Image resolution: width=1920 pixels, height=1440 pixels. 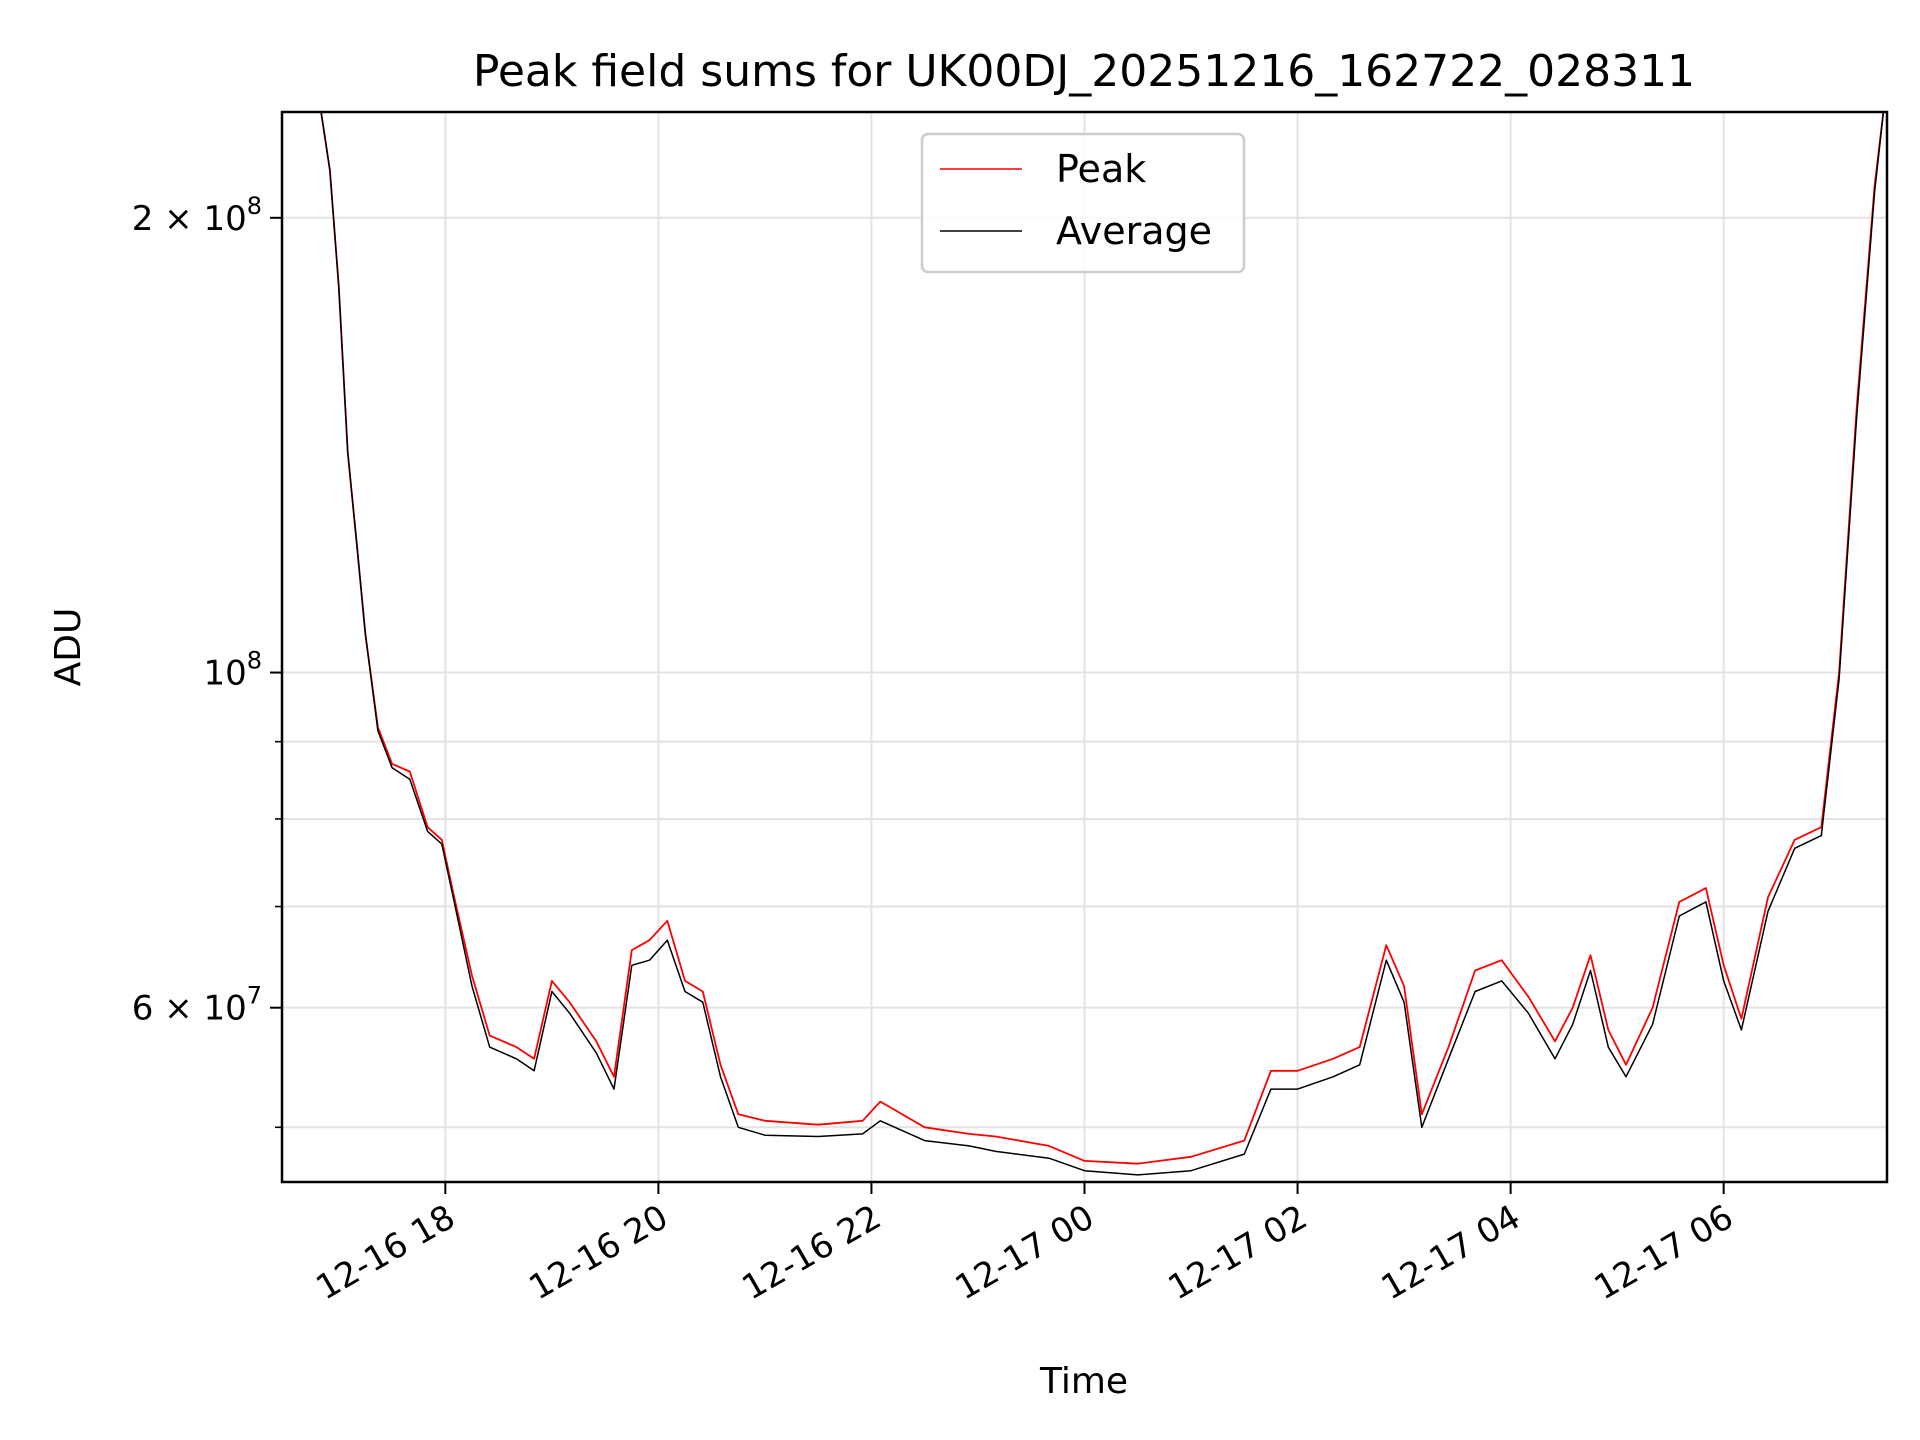 I want to click on legend-label-peak: Peak, so click(x=1101, y=169).